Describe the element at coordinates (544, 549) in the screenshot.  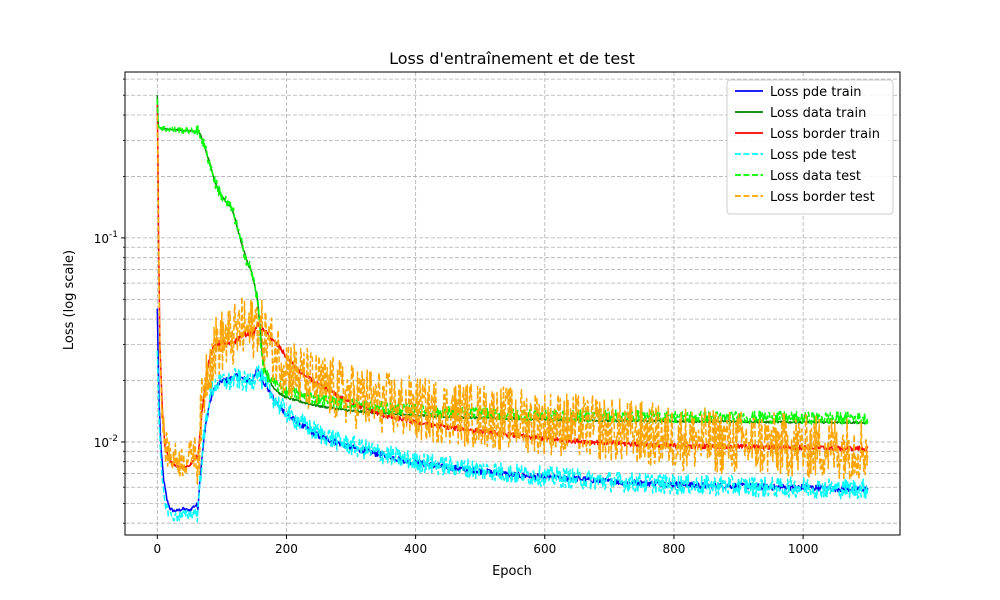
I see `x-tick-label: 600` at that location.